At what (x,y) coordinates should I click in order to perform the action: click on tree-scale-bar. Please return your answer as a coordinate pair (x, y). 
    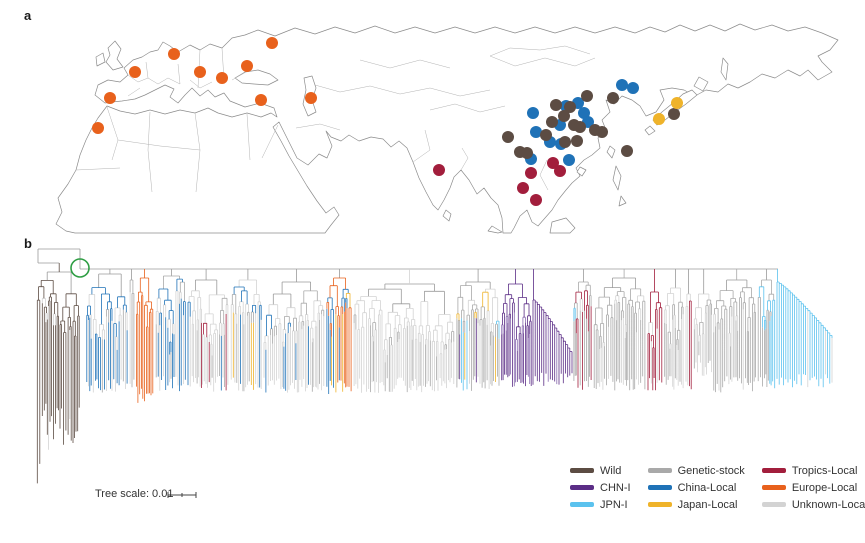
    Looking at the image, I should click on (182, 495).